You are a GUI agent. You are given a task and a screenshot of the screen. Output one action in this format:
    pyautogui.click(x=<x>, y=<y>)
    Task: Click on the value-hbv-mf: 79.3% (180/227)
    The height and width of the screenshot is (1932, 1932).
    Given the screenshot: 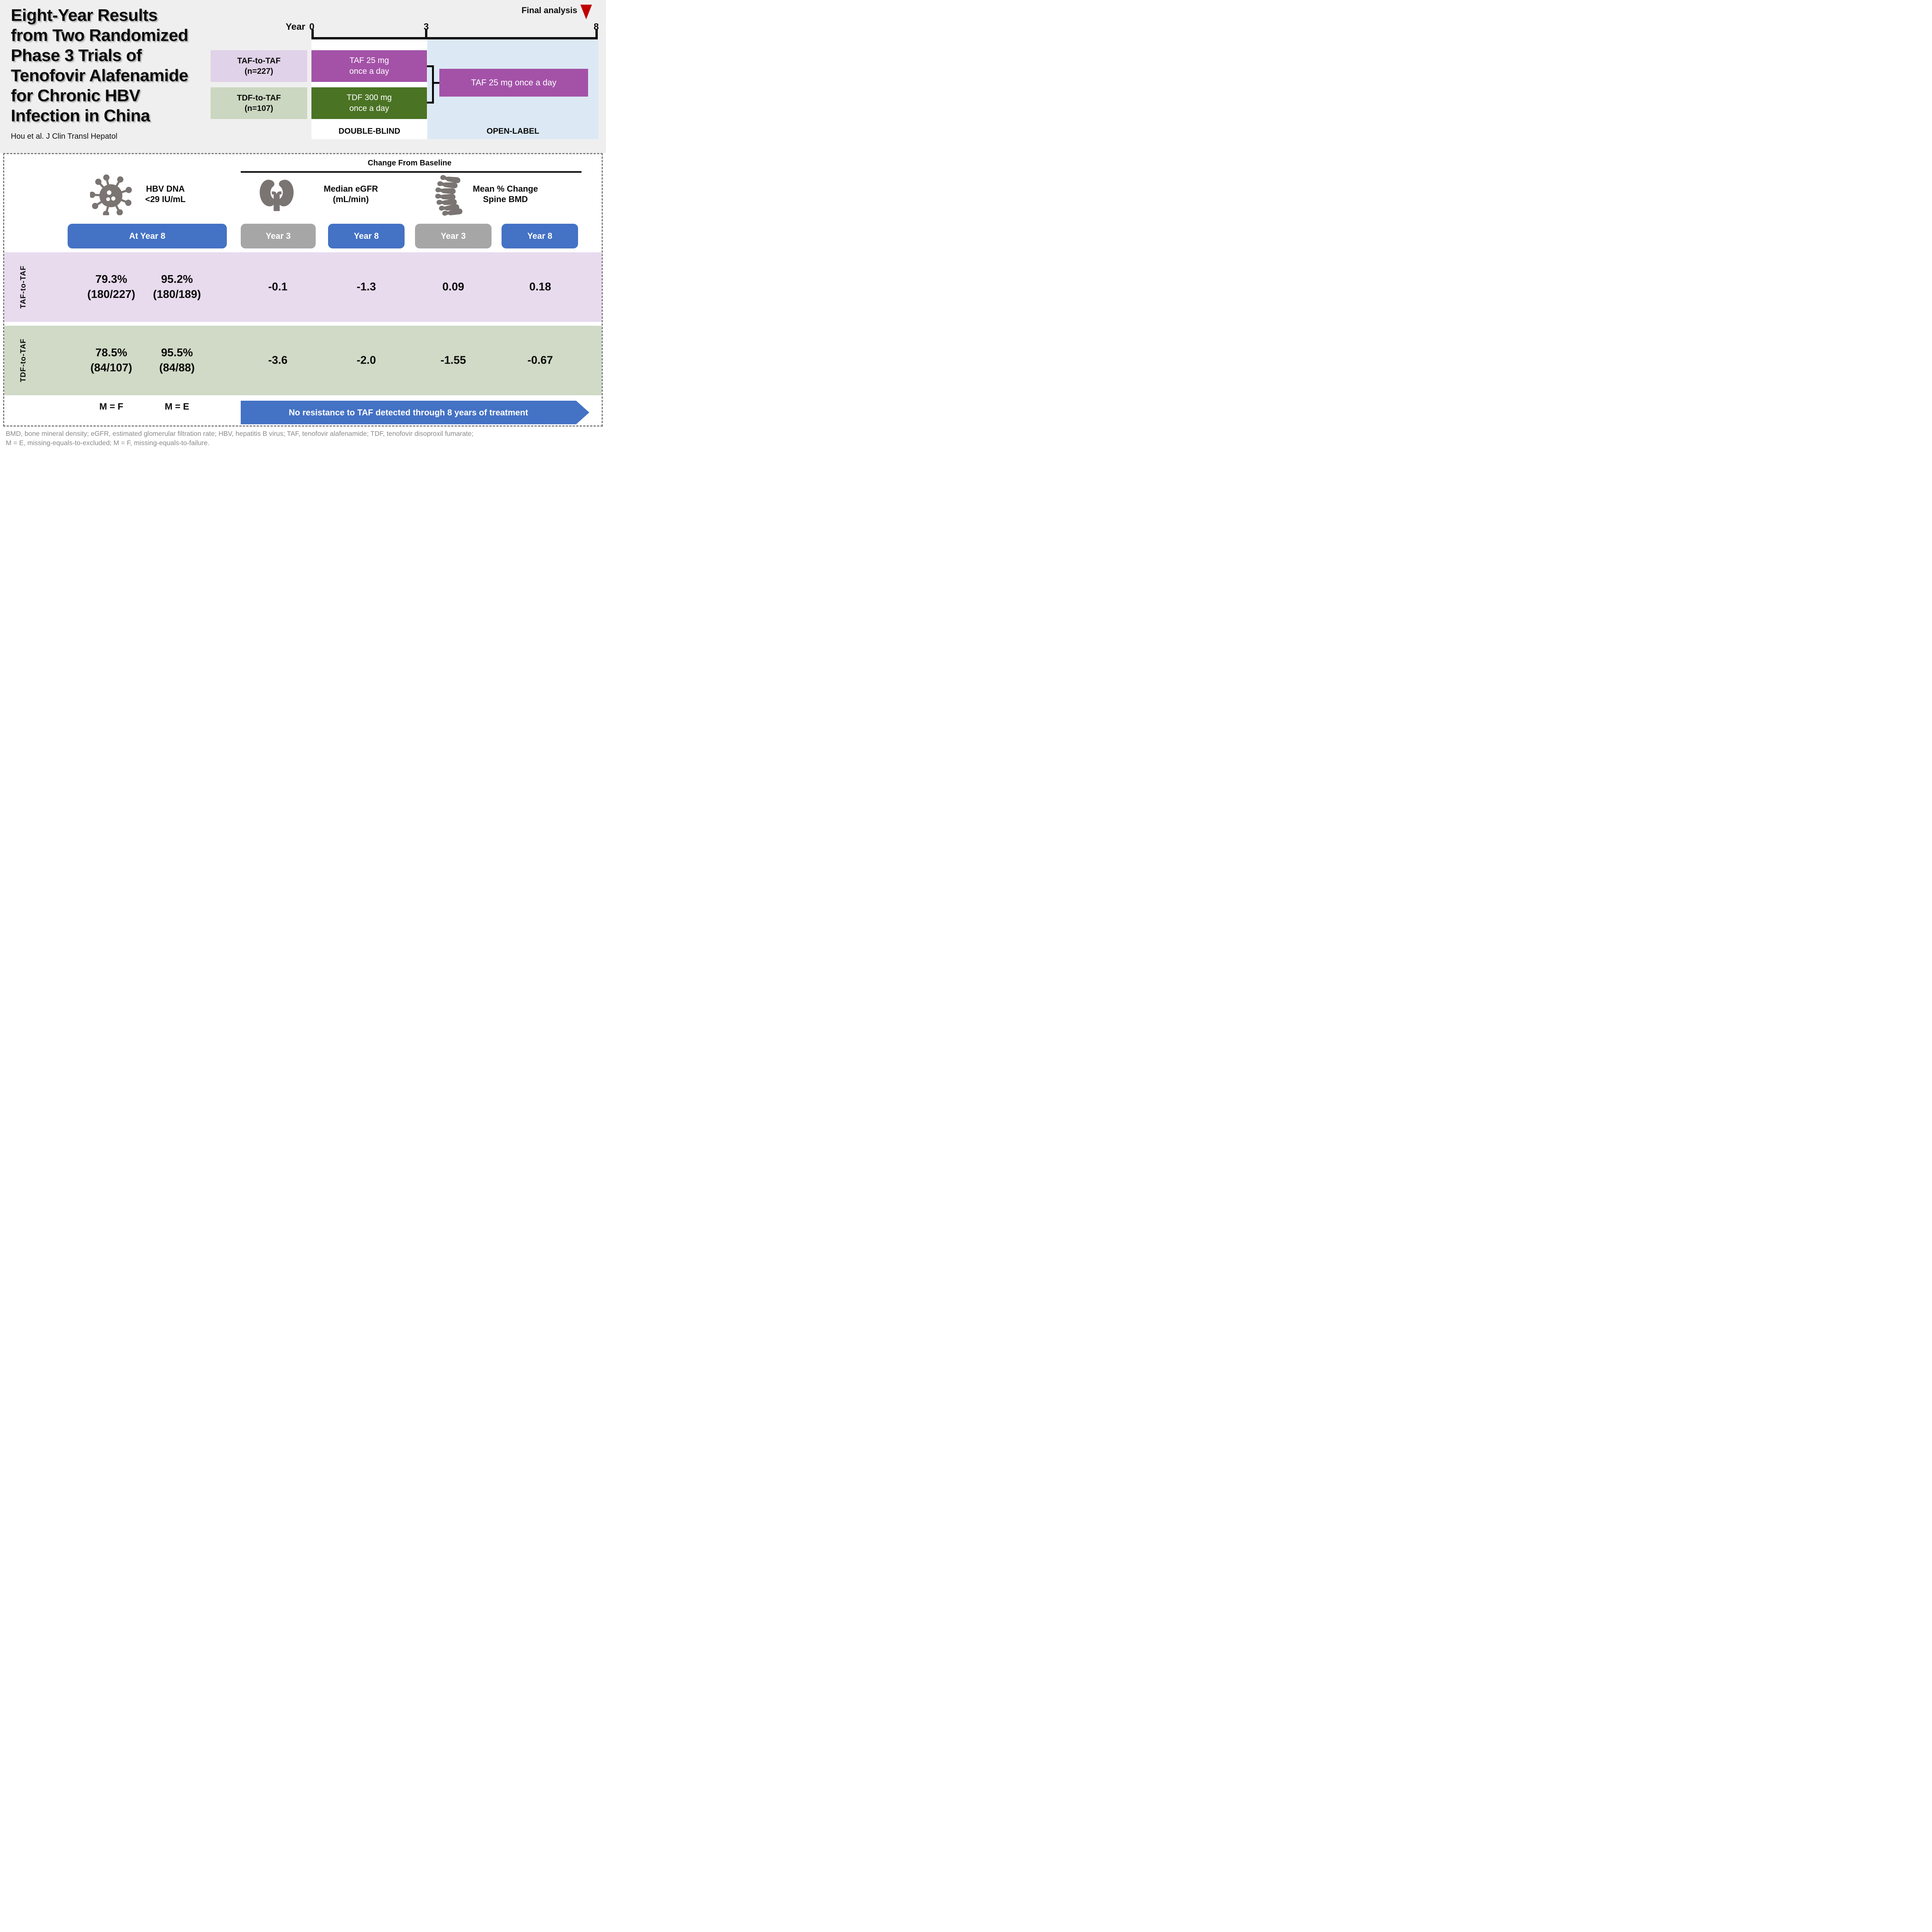 What is the action you would take?
    pyautogui.click(x=112, y=287)
    